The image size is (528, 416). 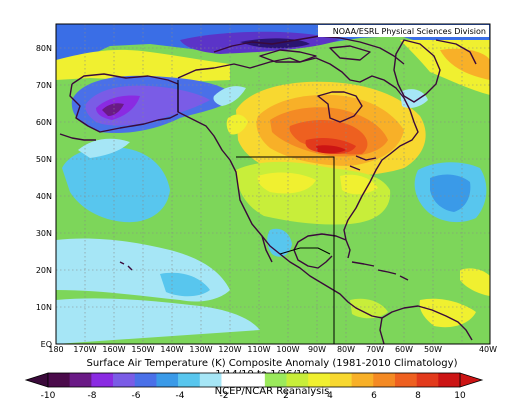 I want to click on colorbar-label: -2, so click(x=224, y=396).